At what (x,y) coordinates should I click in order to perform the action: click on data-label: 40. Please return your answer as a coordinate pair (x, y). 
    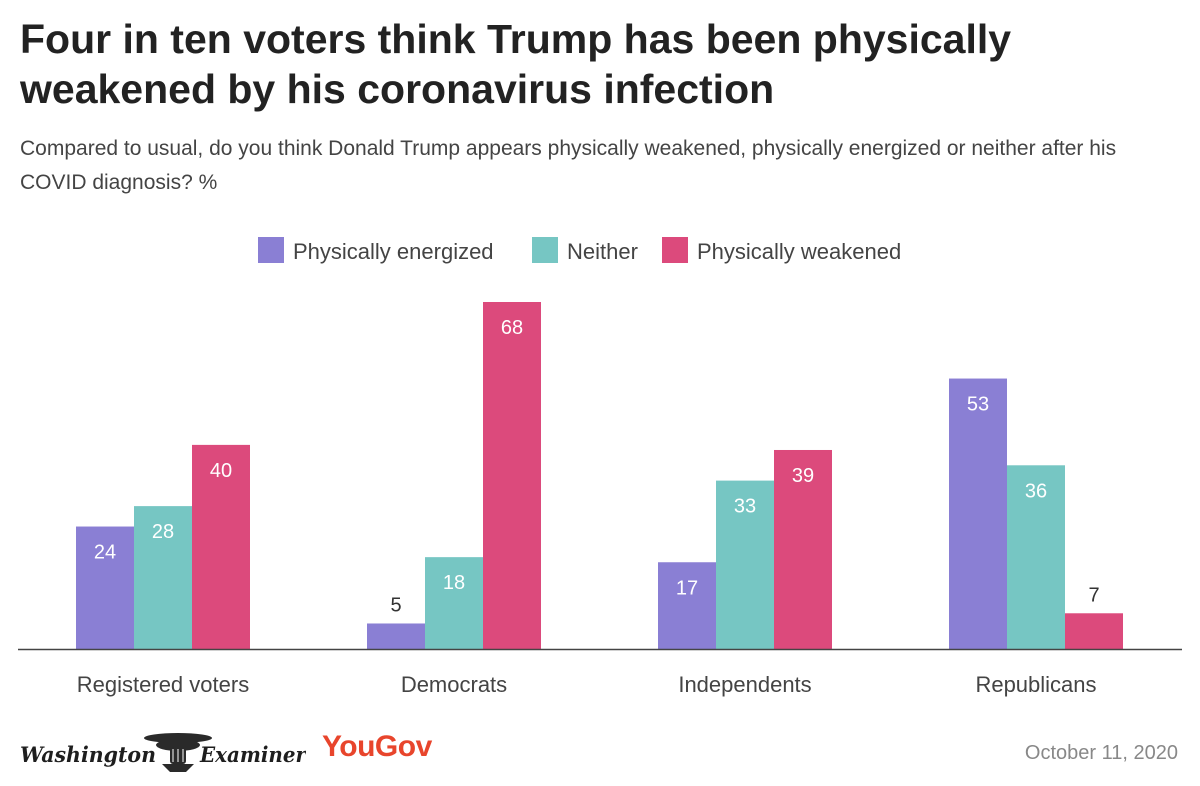
    Looking at the image, I should click on (221, 471).